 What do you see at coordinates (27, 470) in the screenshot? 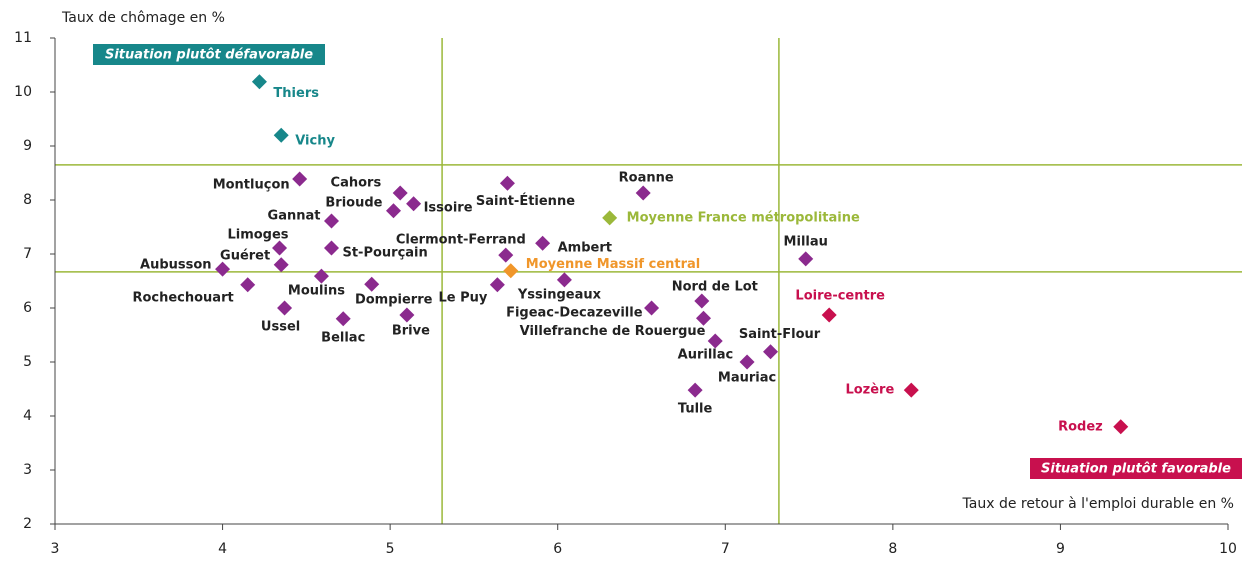
I see `y-tick-label: 3` at bounding box center [27, 470].